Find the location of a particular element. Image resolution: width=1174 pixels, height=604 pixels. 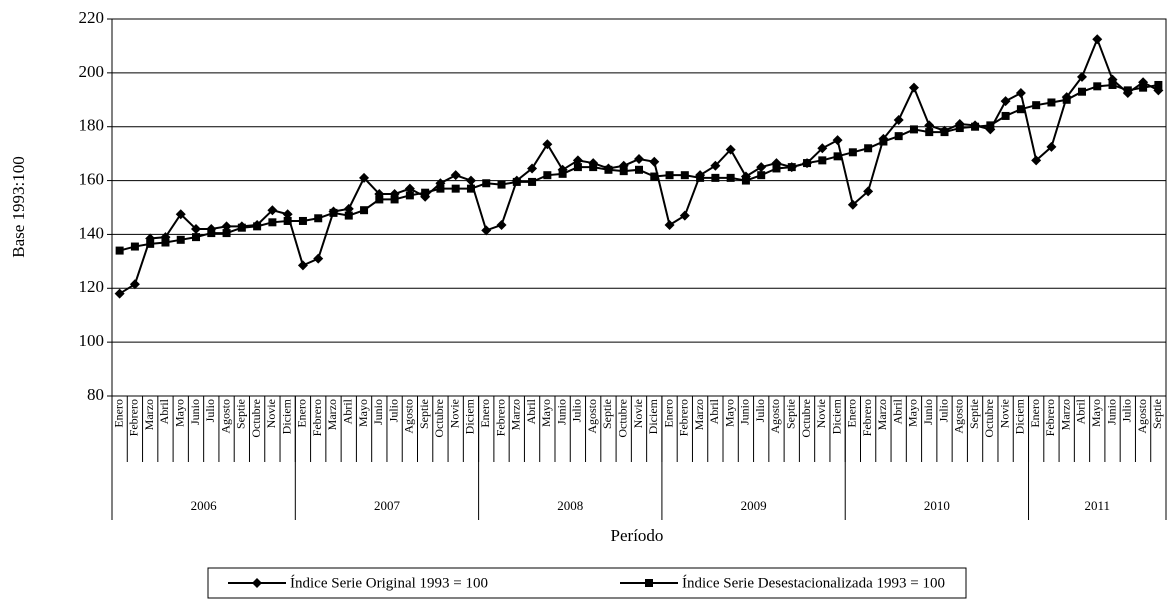

year-label: 2010 is located at coordinates (937, 505).